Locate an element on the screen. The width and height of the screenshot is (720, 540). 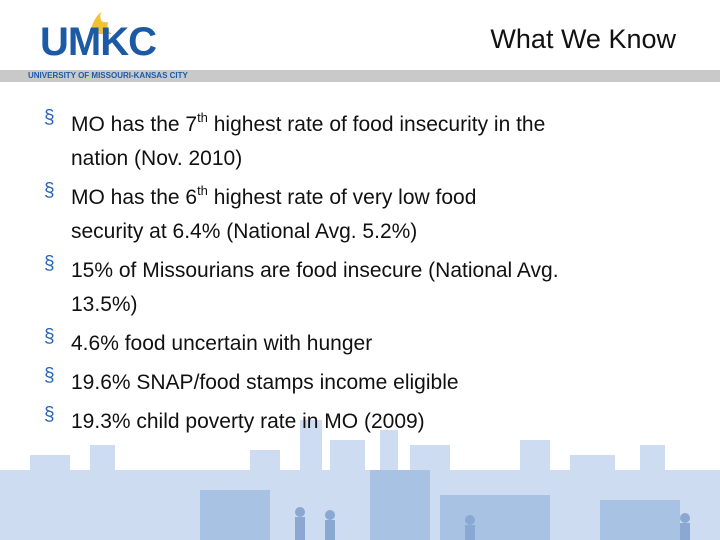
bullet-line: 4.6% food uncertain with hunger is located at coordinates (315, 343).